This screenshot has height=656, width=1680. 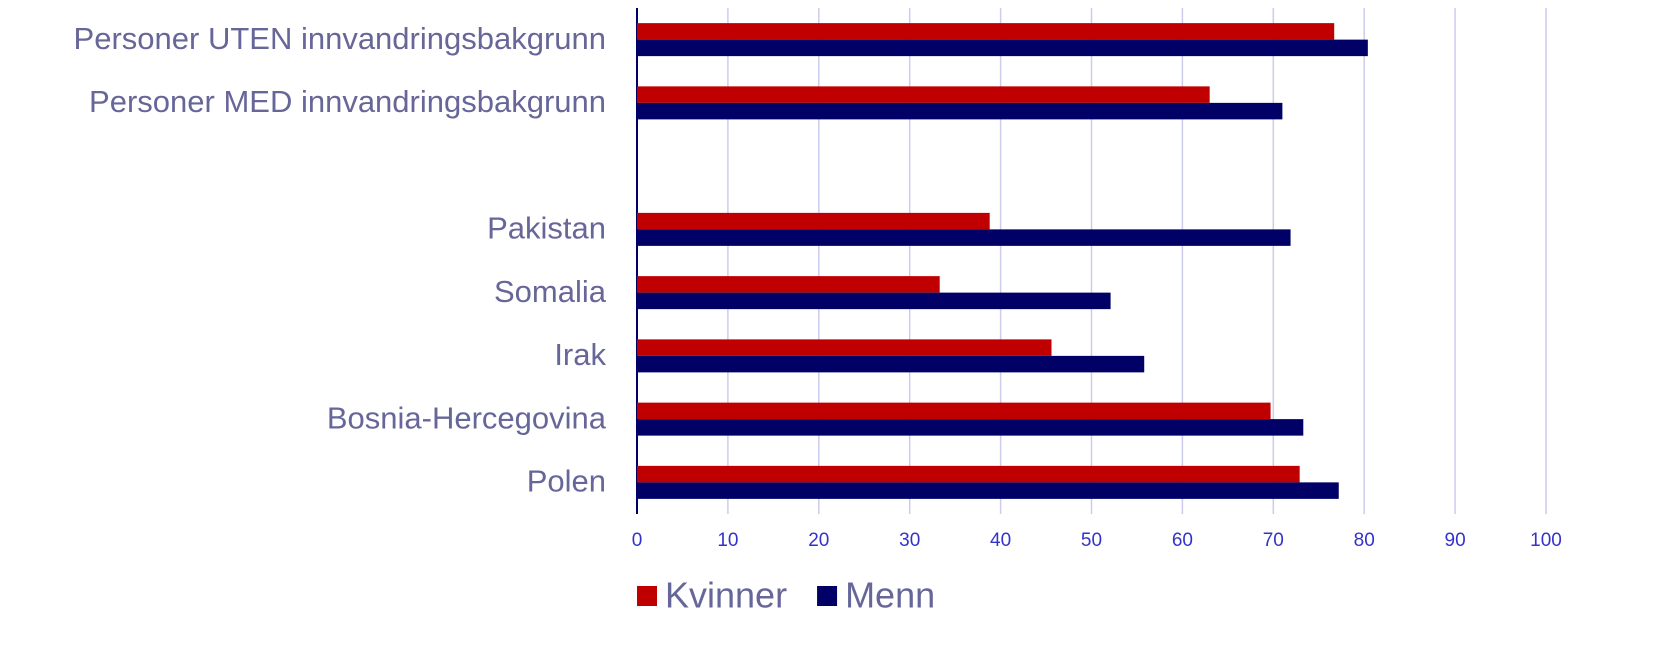 I want to click on x-tick-label: 40, so click(x=1000, y=540).